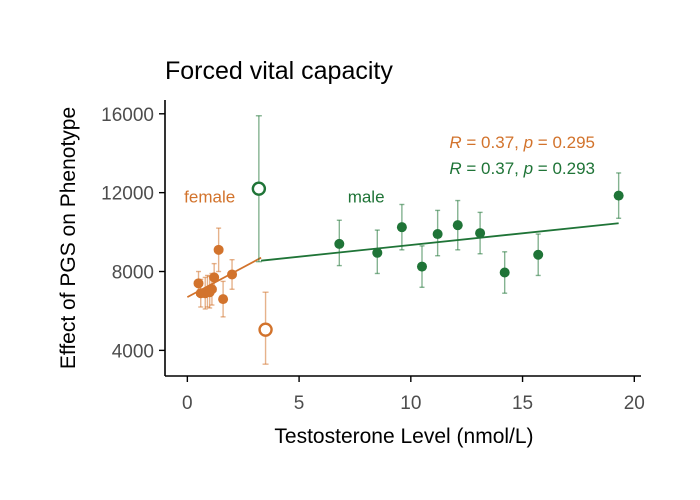 The height and width of the screenshot is (500, 700). Describe the element at coordinates (265, 329) in the screenshot. I see `series-female-outlier-point` at that location.